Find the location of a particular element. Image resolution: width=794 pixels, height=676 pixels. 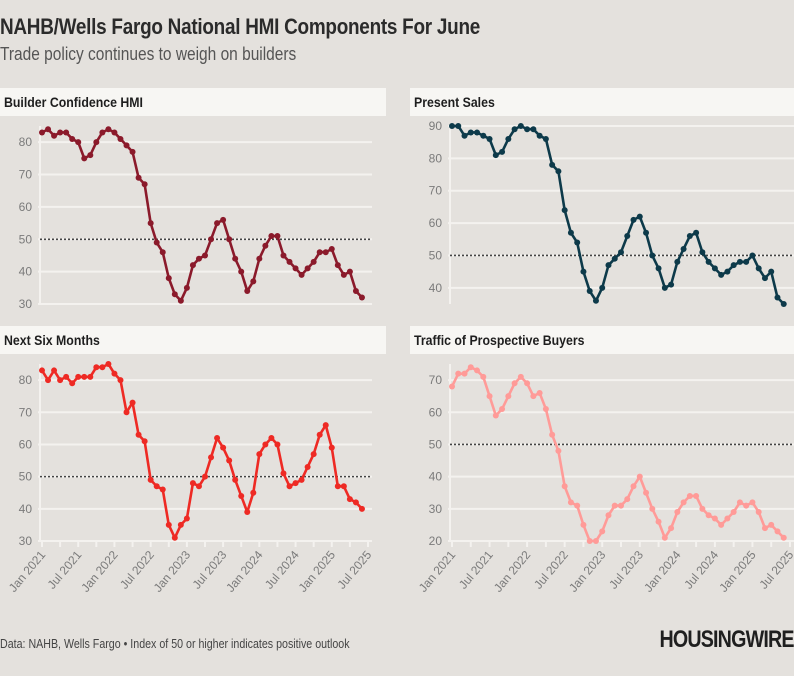

panel-title: Traffic of Prospective Buyers is located at coordinates (499, 340).